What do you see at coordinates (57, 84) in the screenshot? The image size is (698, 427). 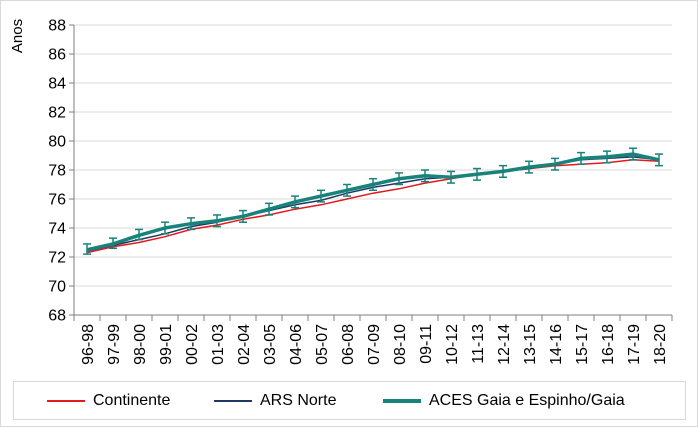 I see `y-tick-label: 84` at bounding box center [57, 84].